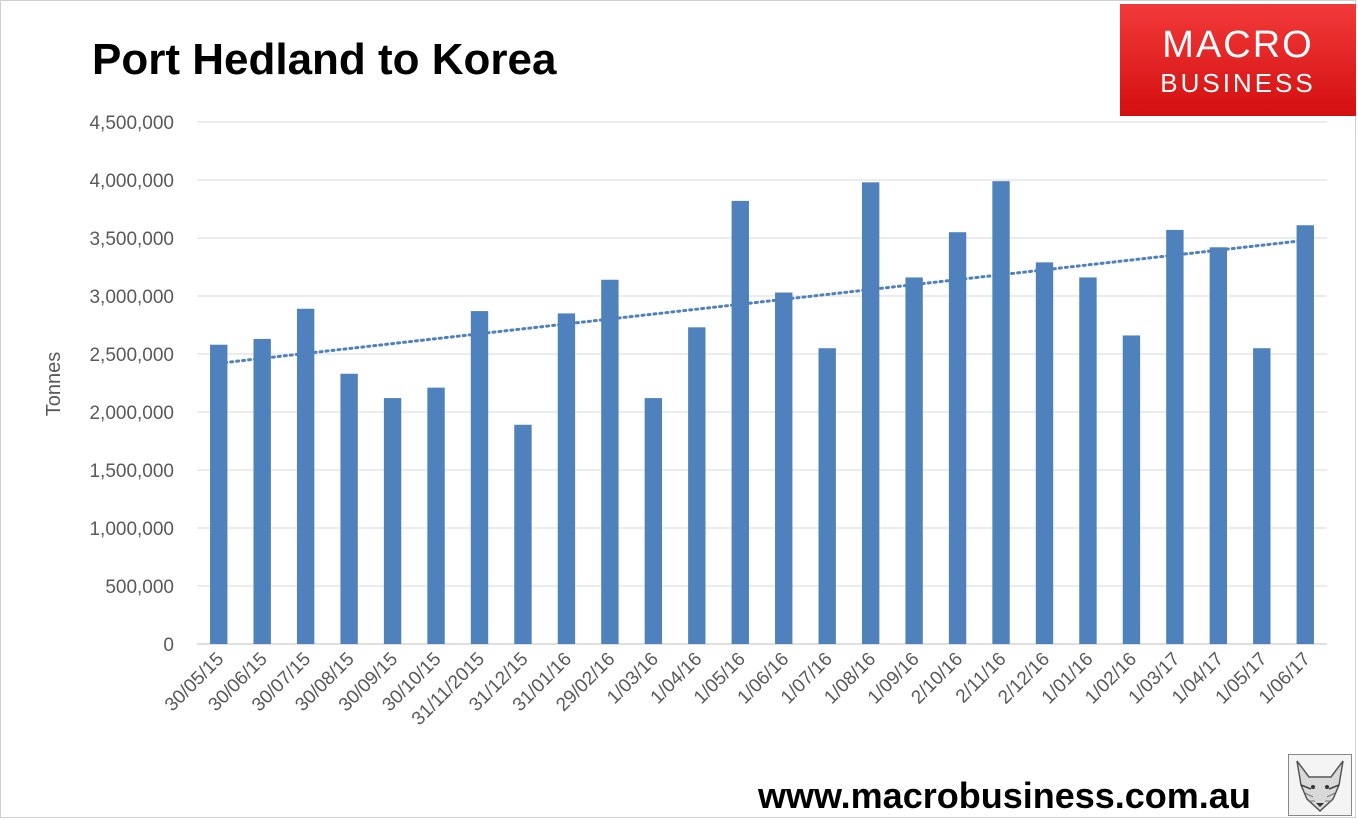 Image resolution: width=1358 pixels, height=820 pixels. What do you see at coordinates (131, 239) in the screenshot?
I see `y-tick-label: 3,500,000` at bounding box center [131, 239].